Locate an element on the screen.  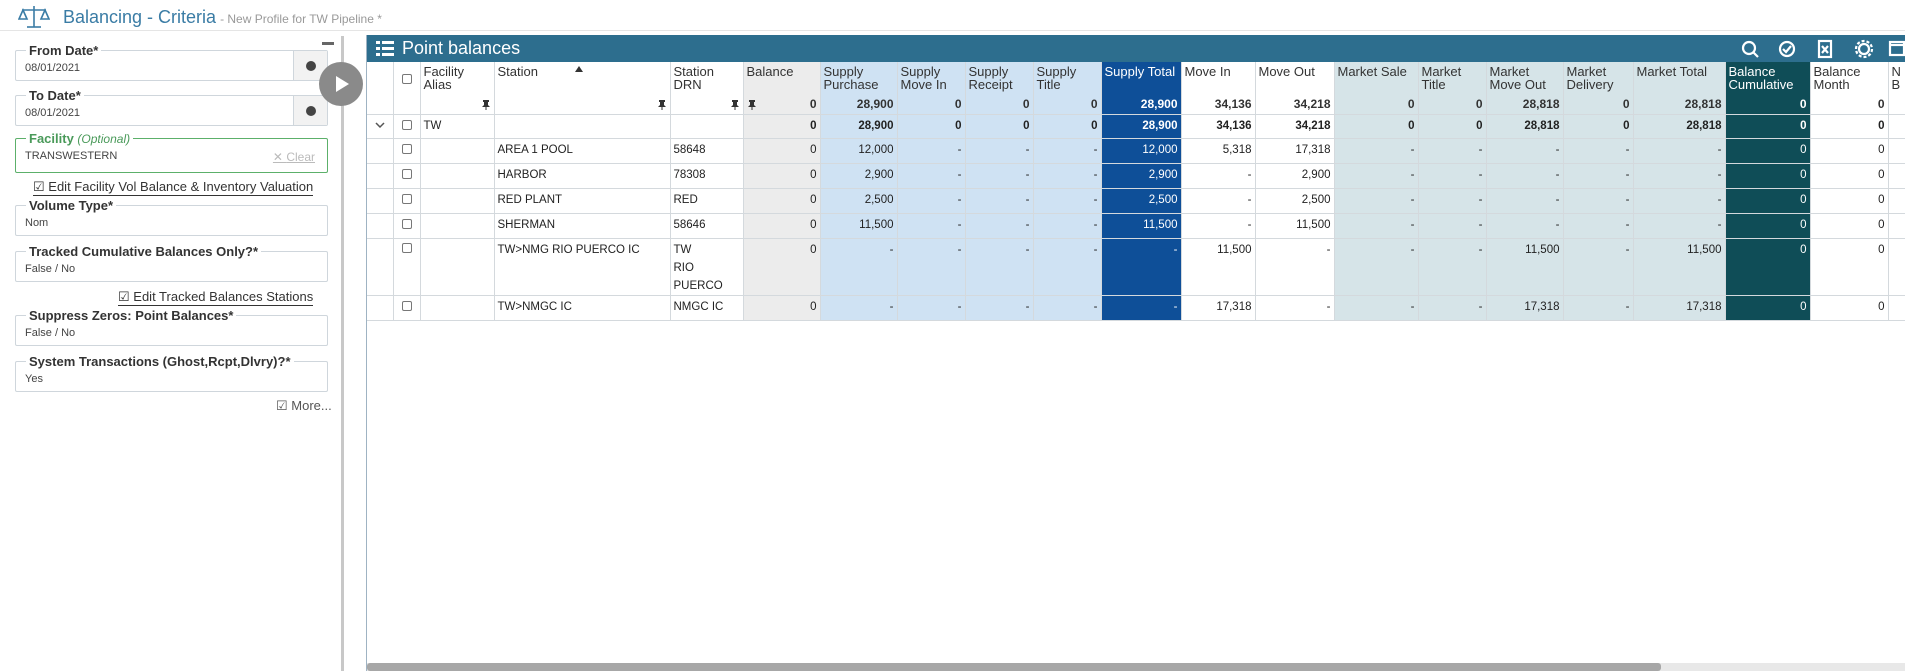
column-header: Market Delivery 0 is located at coordinates (1598, 88).